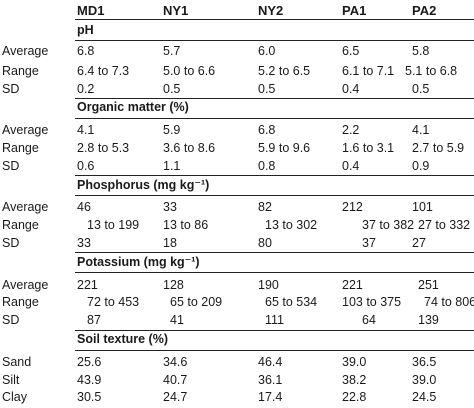  I want to click on table-cell: 5.8, so click(421, 51).